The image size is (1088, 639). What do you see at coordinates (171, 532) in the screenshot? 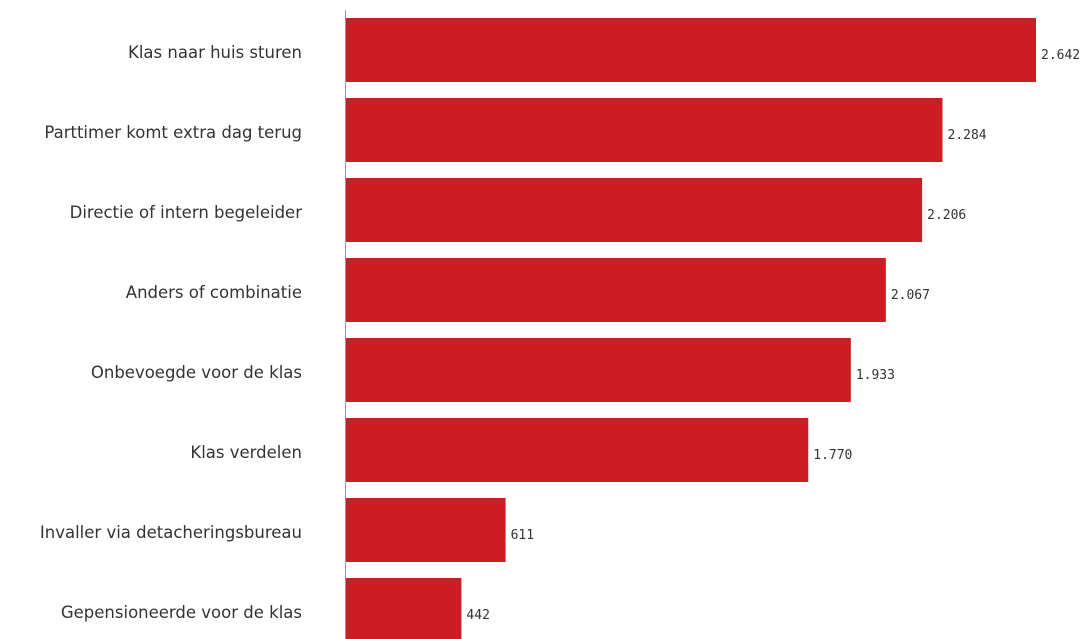
I see `category-label: Invaller via detacheringsbureau` at bounding box center [171, 532].